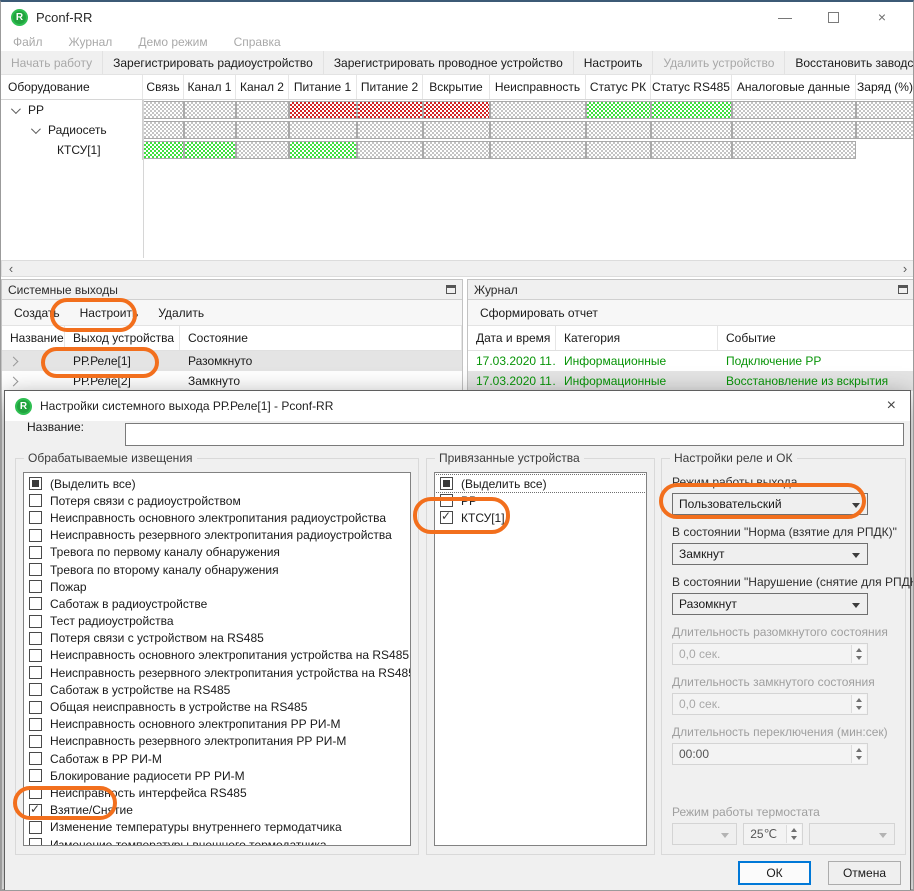 This screenshot has height=891, width=914. Describe the element at coordinates (11, 268) in the screenshot. I see `scroll-left-button: ‹` at that location.